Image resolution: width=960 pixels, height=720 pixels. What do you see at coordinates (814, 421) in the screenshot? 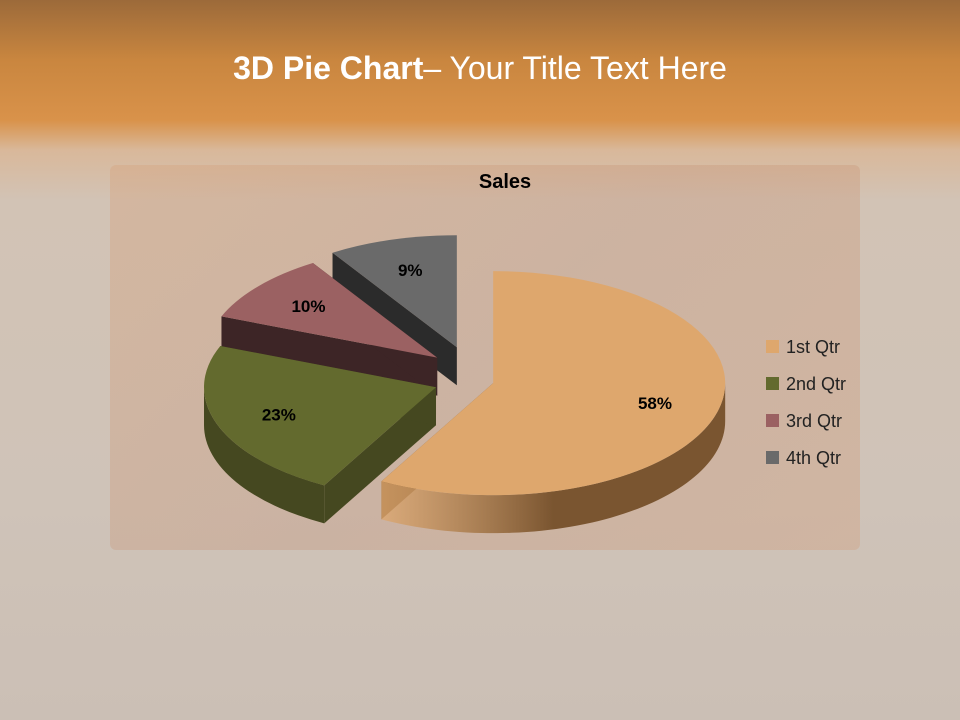
I see `legend-label: 3rd Qtr` at bounding box center [814, 421].